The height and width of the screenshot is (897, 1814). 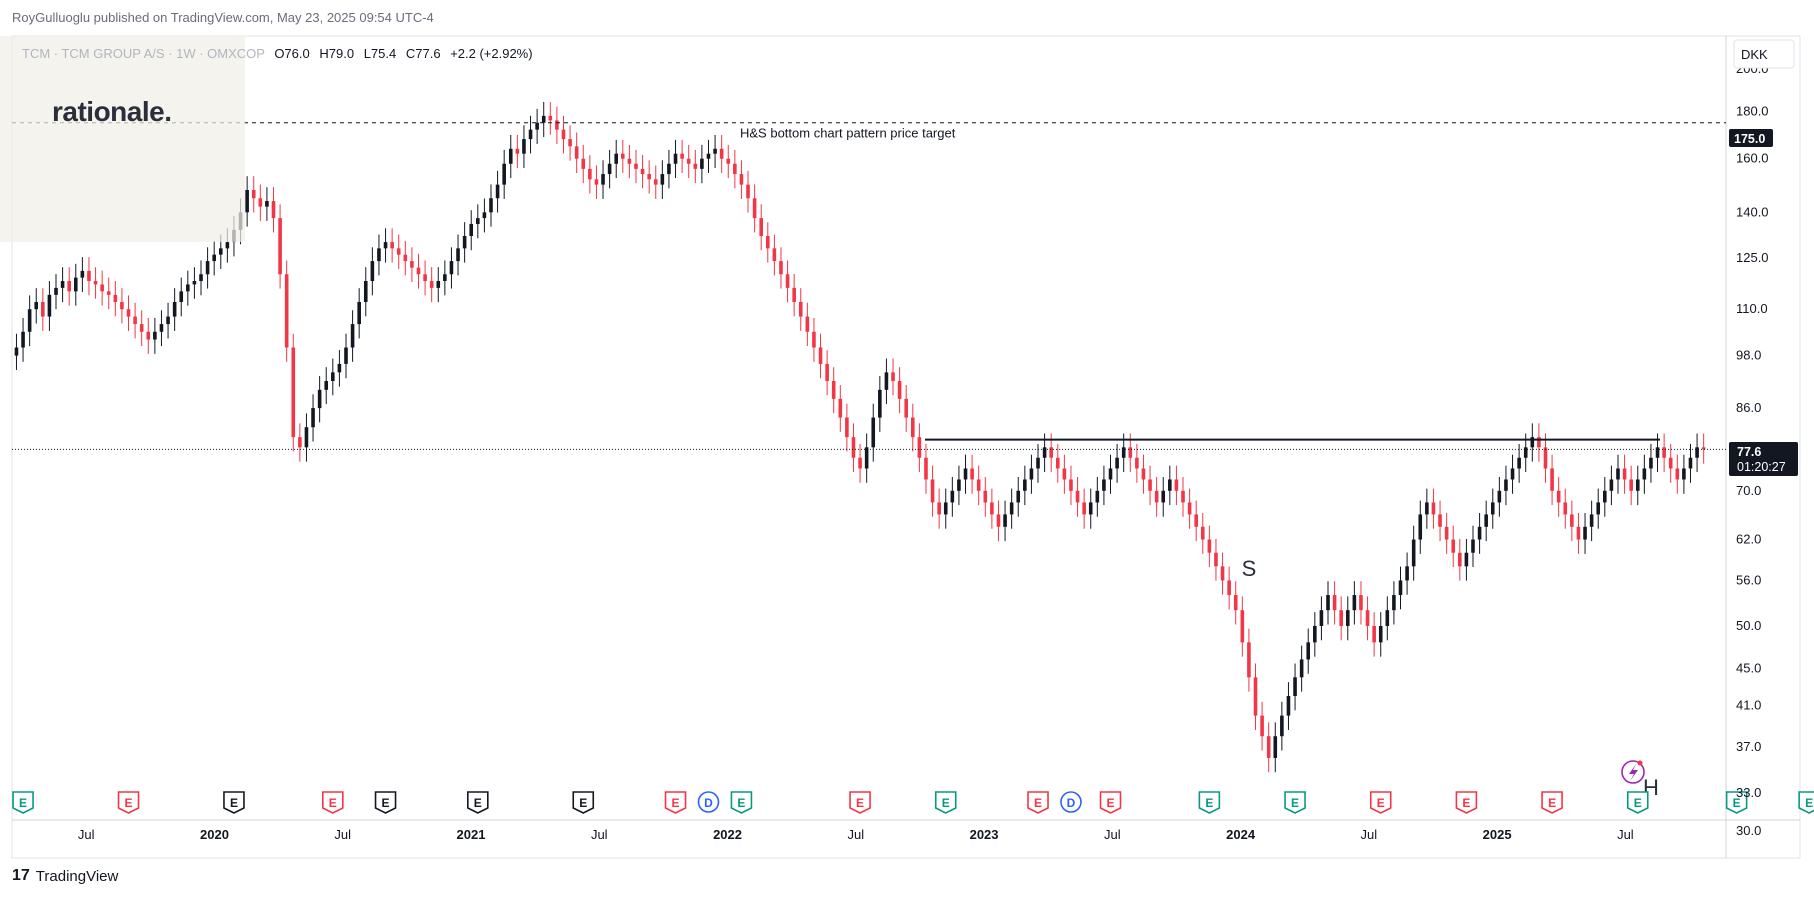 I want to click on y-tick-label: 140.0, so click(x=1752, y=211).